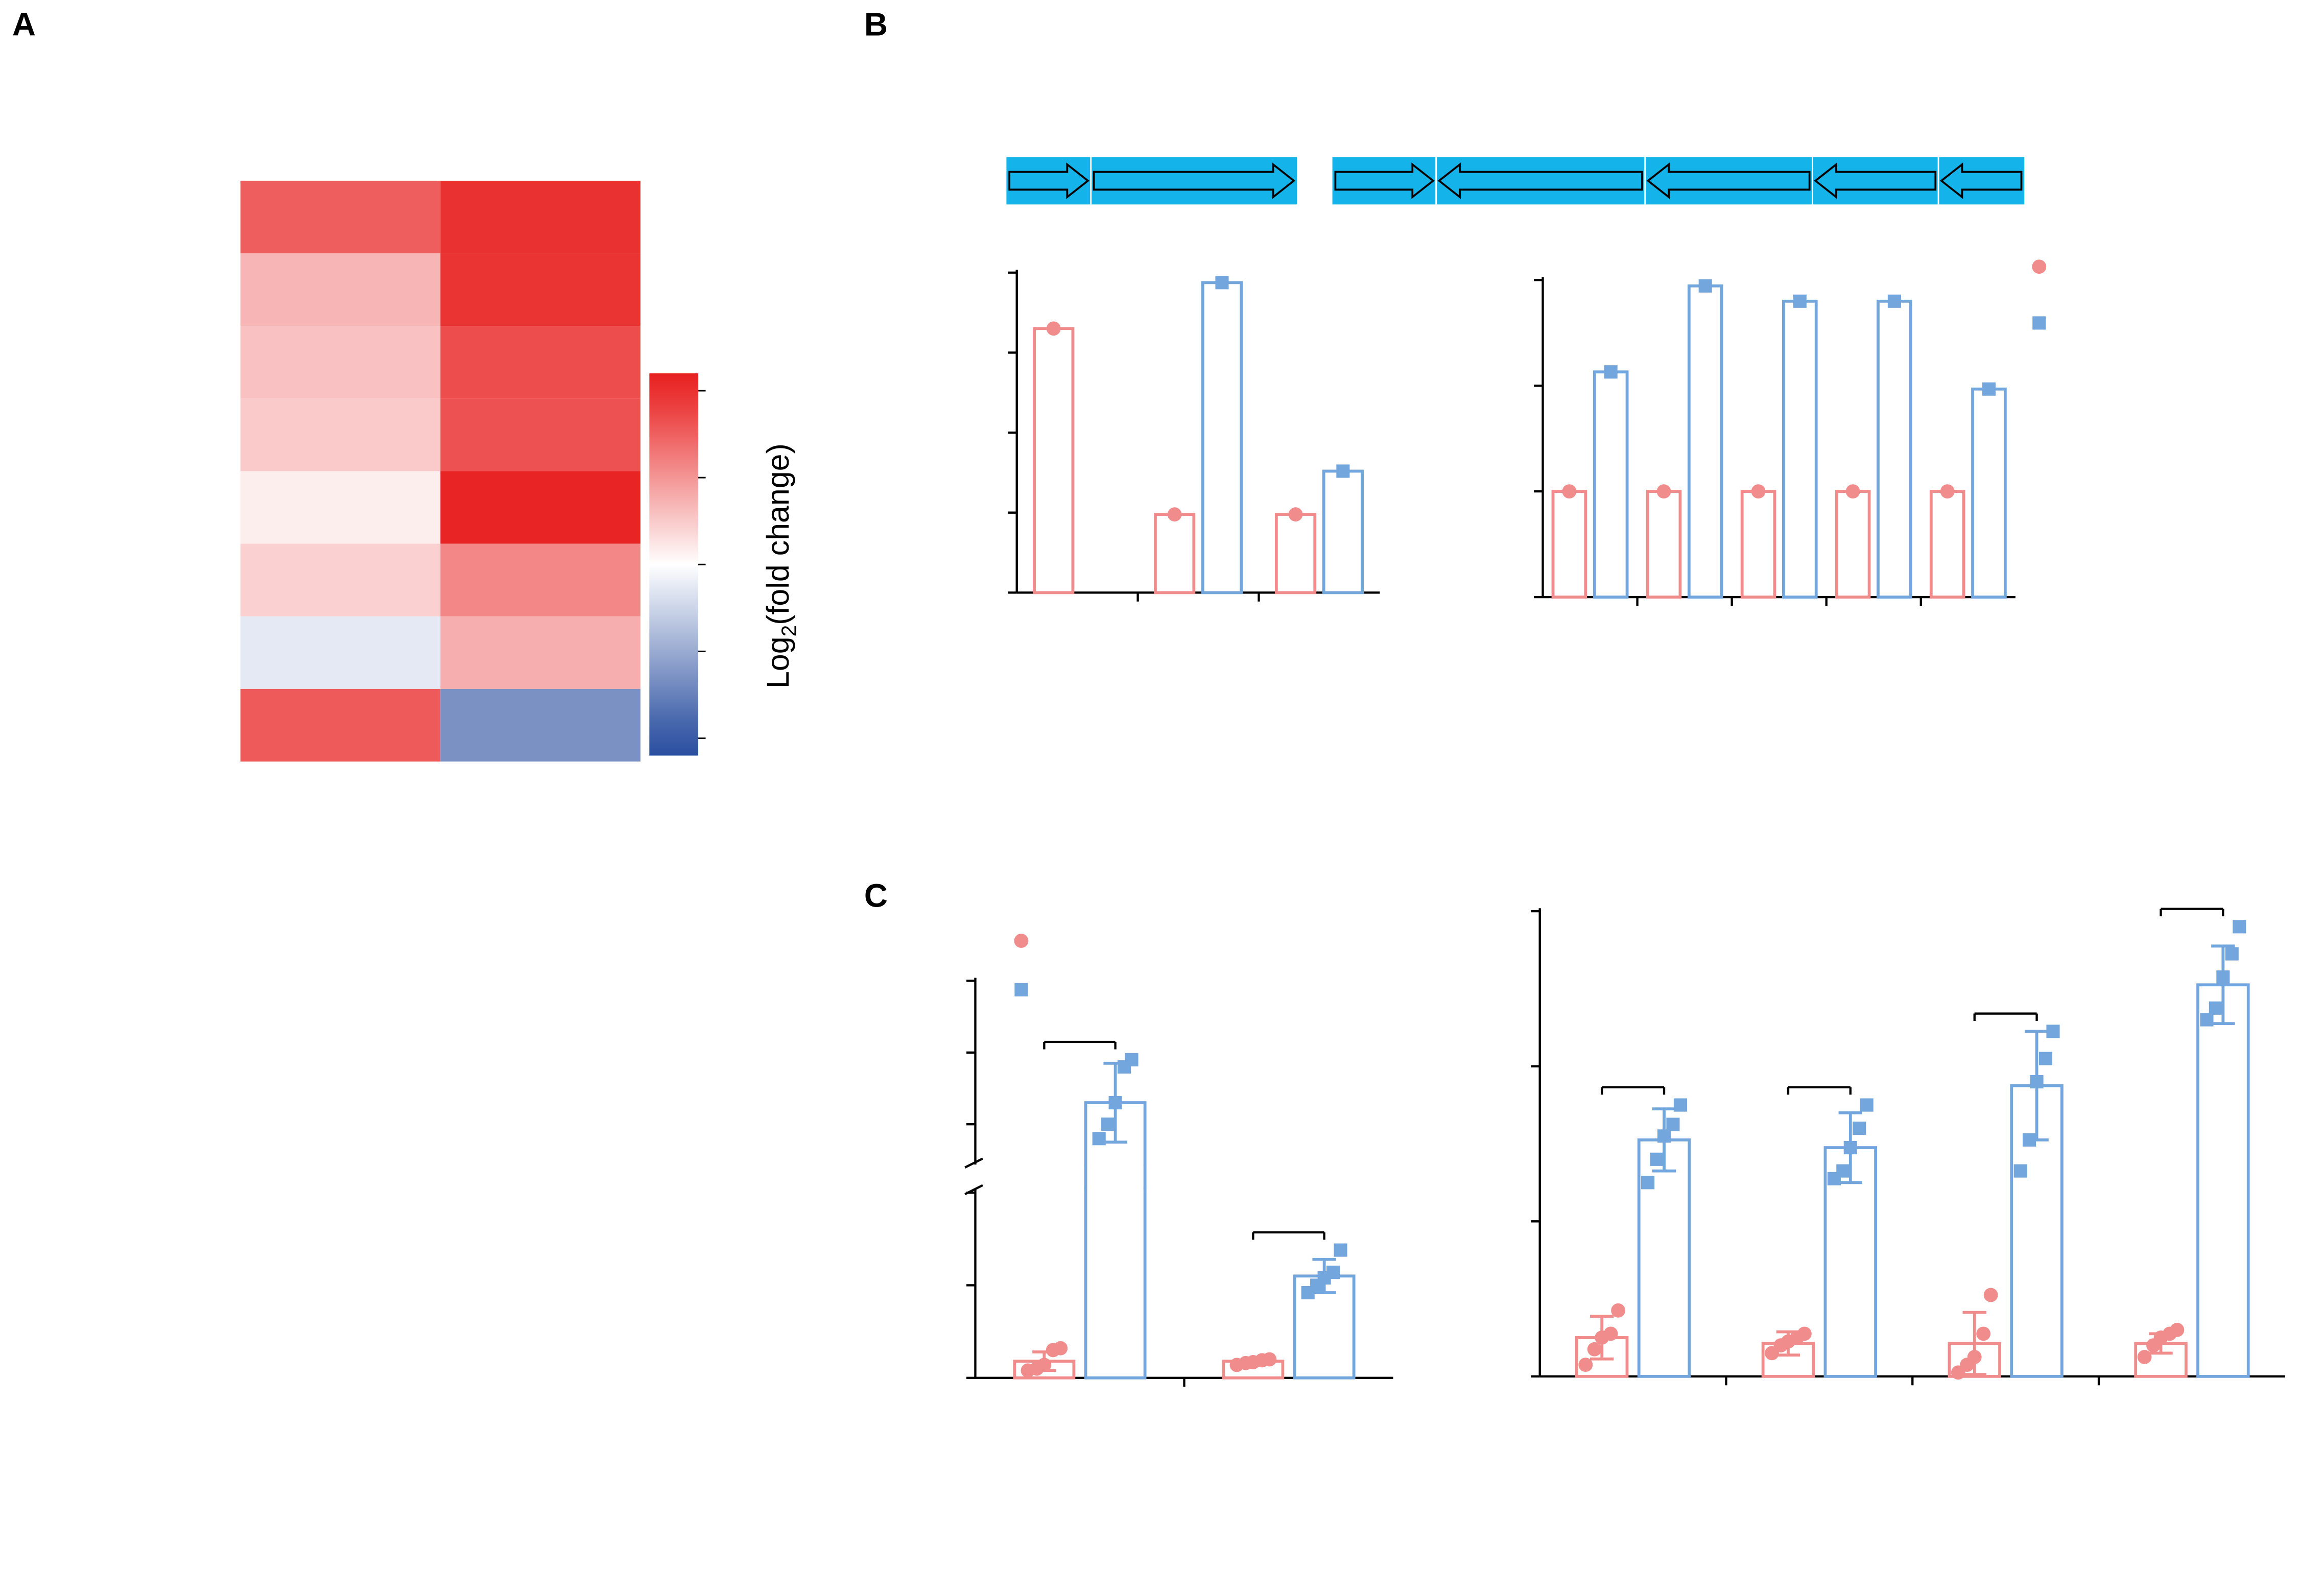 The height and width of the screenshot is (1569, 2324). I want to click on colorbar-label-sub: 2, so click(788, 631).